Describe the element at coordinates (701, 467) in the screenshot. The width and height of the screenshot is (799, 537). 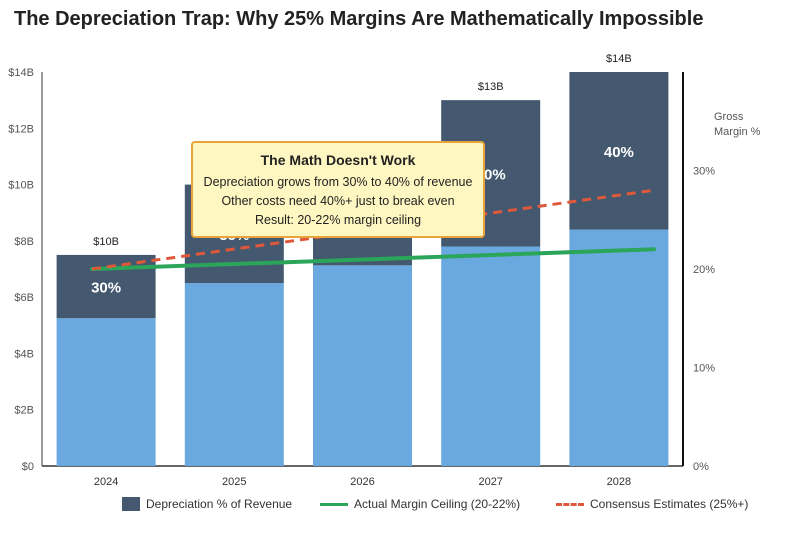
I see `right-tick-label: 0%` at that location.